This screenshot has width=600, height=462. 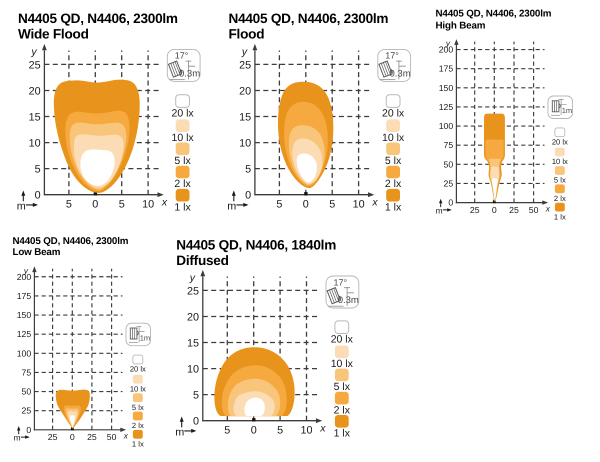 What do you see at coordinates (37, 252) in the screenshot?
I see `svg-text: Low Beam` at bounding box center [37, 252].